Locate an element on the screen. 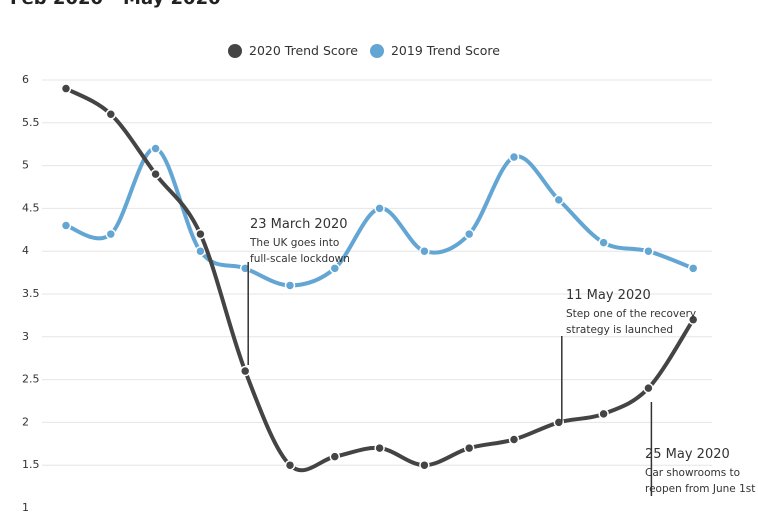  annotation-text: full-scale lockdown is located at coordinates (300, 259).